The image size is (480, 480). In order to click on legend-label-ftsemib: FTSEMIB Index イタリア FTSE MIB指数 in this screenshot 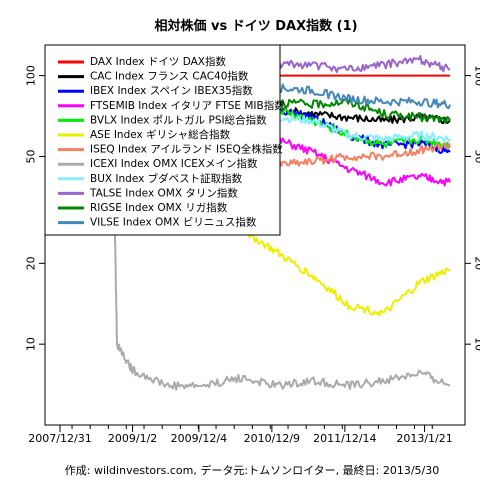, I will do `click(187, 105)`.